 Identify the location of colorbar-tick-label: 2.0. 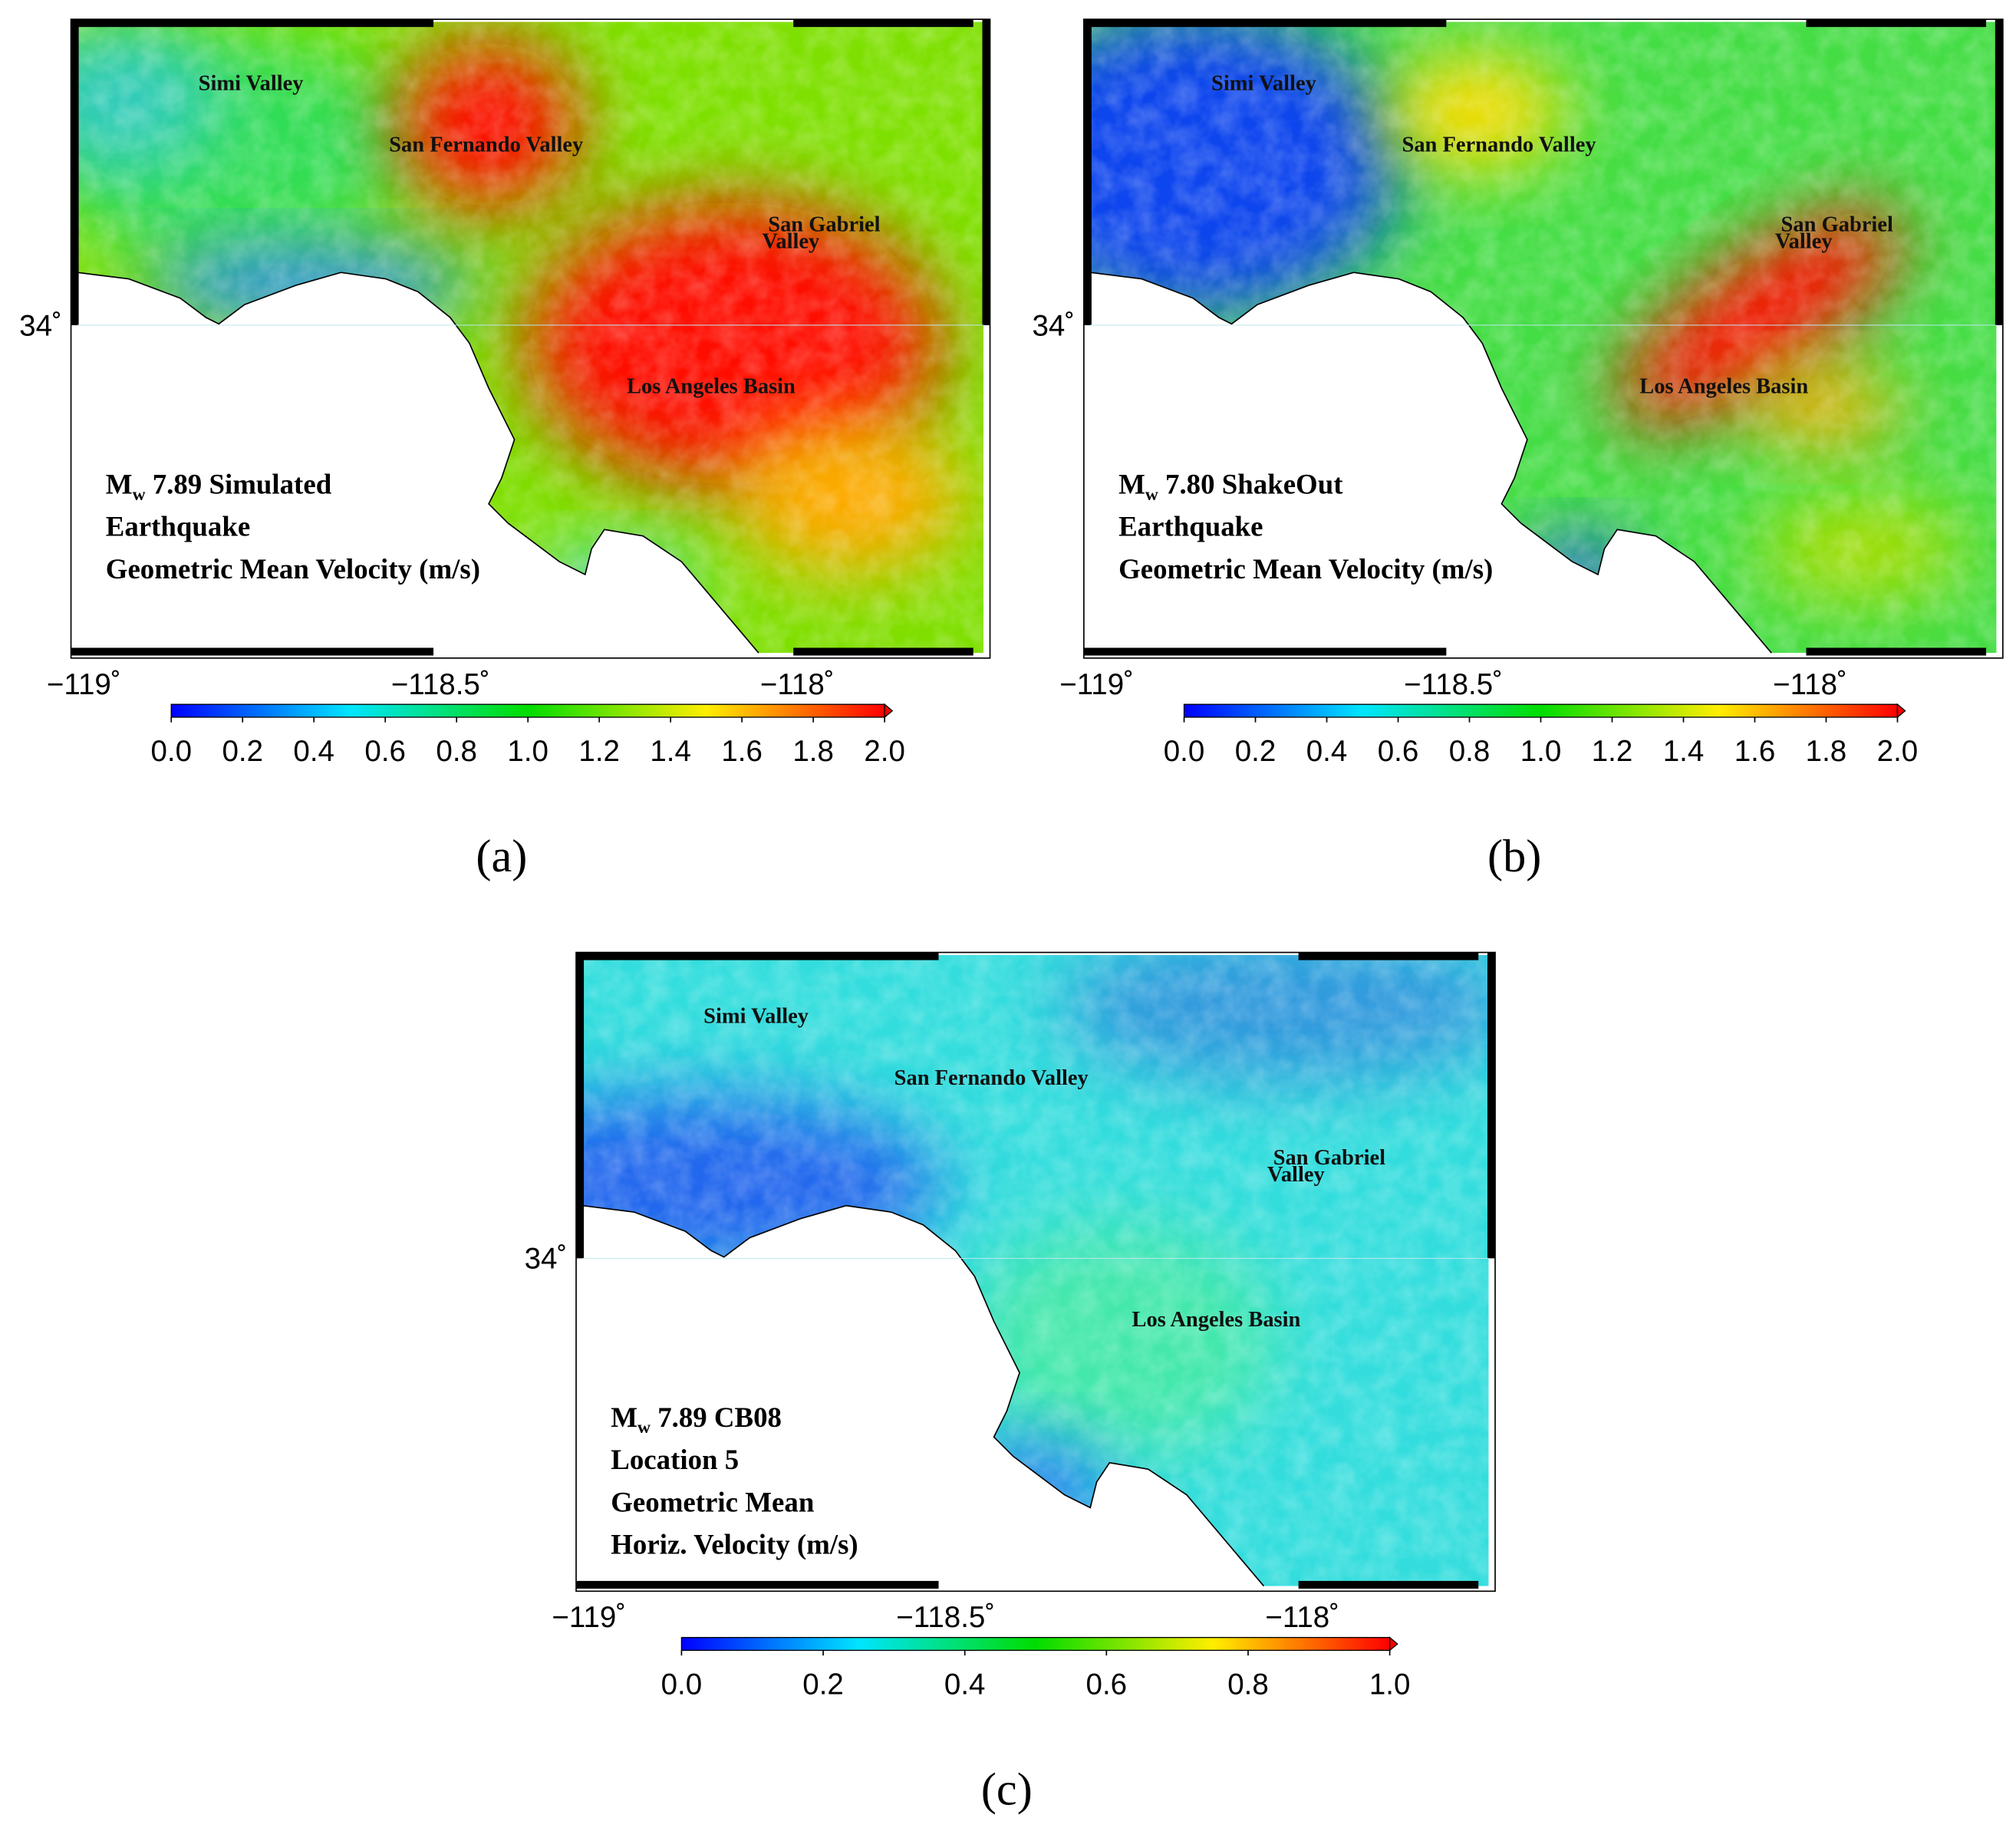
(884, 752).